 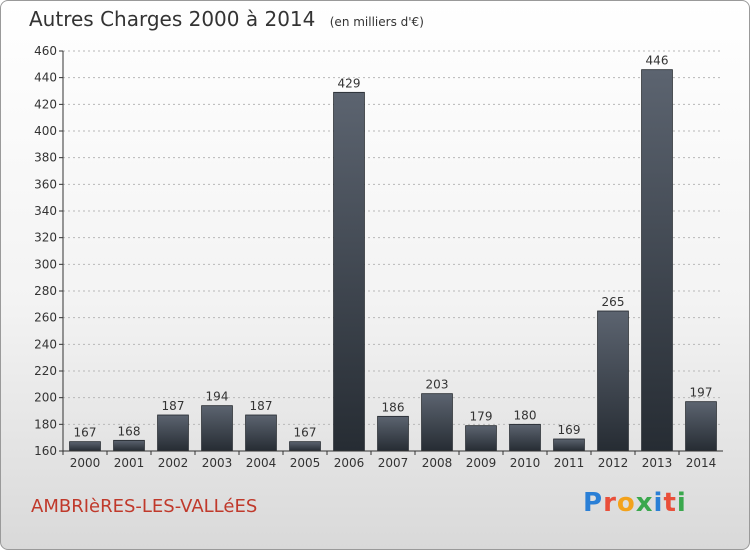 I want to click on data-label: 180, so click(x=525, y=415).